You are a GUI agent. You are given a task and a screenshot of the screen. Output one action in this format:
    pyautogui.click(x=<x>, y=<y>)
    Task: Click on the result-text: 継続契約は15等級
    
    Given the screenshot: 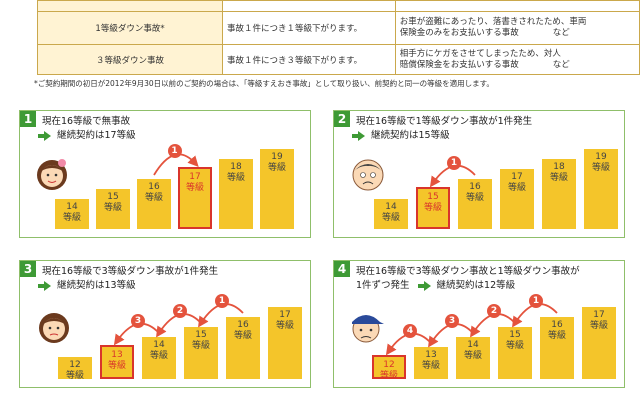 What is the action you would take?
    pyautogui.click(x=410, y=135)
    